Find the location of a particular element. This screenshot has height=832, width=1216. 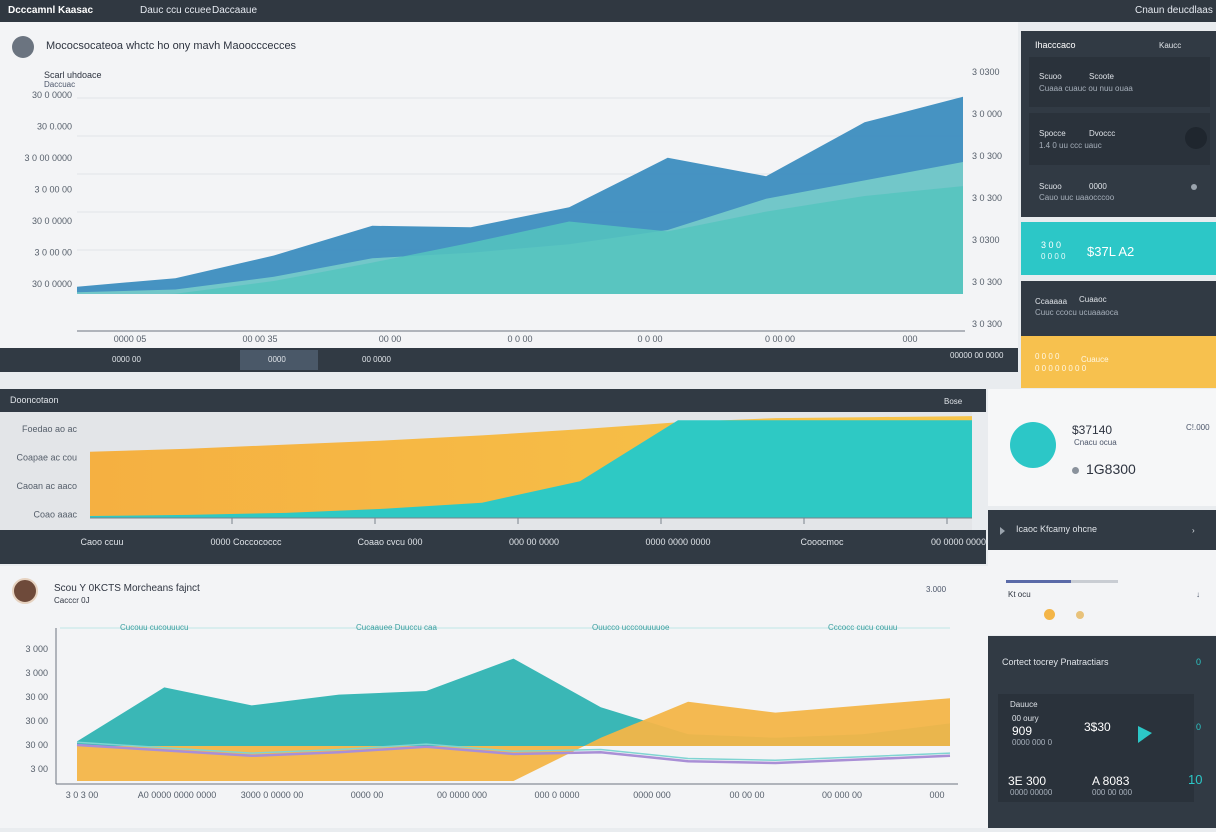

top-x-tick: 00 00 35 is located at coordinates (259, 339).